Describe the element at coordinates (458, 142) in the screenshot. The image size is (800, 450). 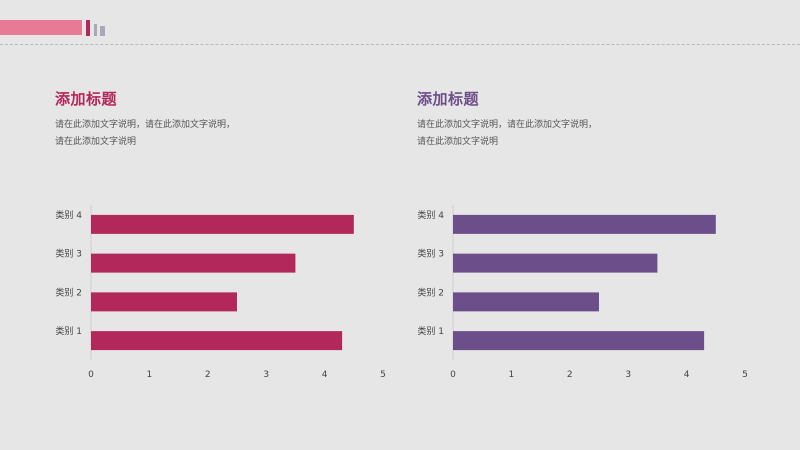
I see `right-desc-line-2: 请在此添加文字说明` at that location.